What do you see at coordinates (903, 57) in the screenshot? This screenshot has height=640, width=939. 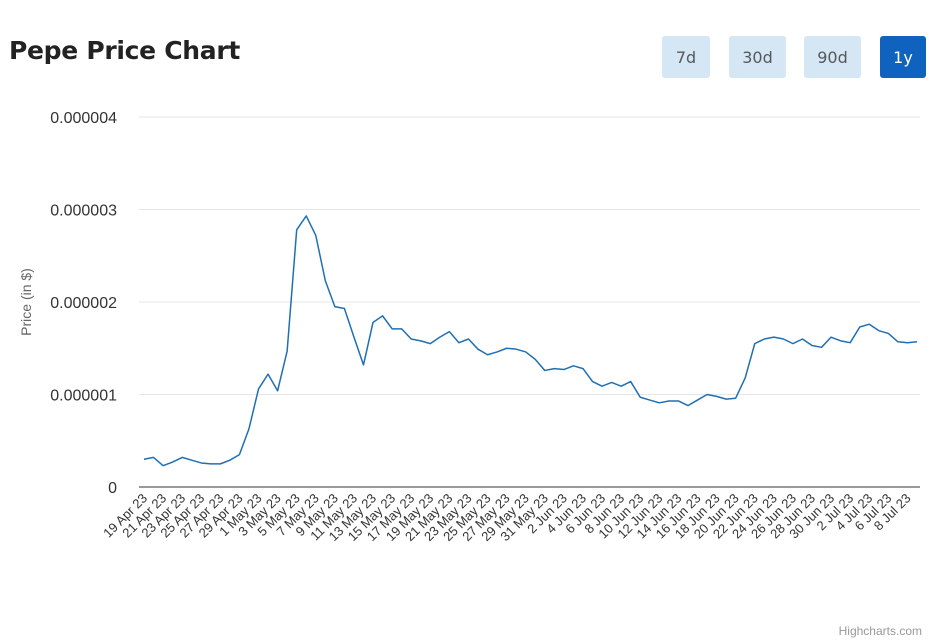 I see `range-1y-button: 1y` at bounding box center [903, 57].